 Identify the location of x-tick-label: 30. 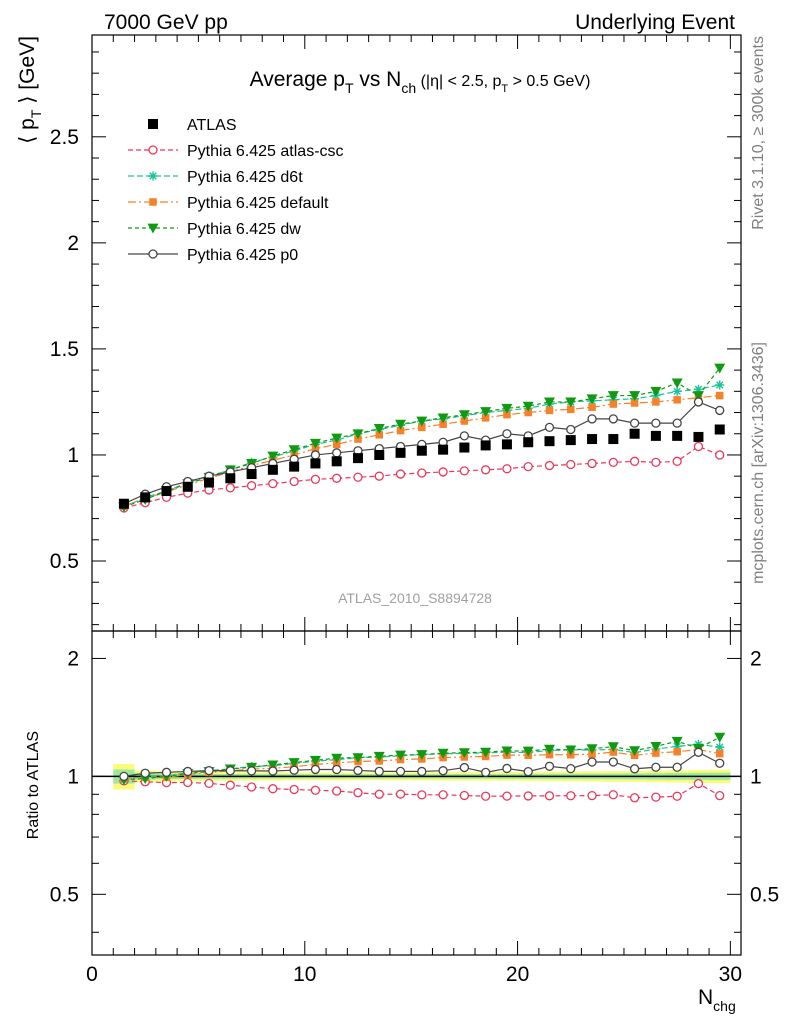
(730, 974).